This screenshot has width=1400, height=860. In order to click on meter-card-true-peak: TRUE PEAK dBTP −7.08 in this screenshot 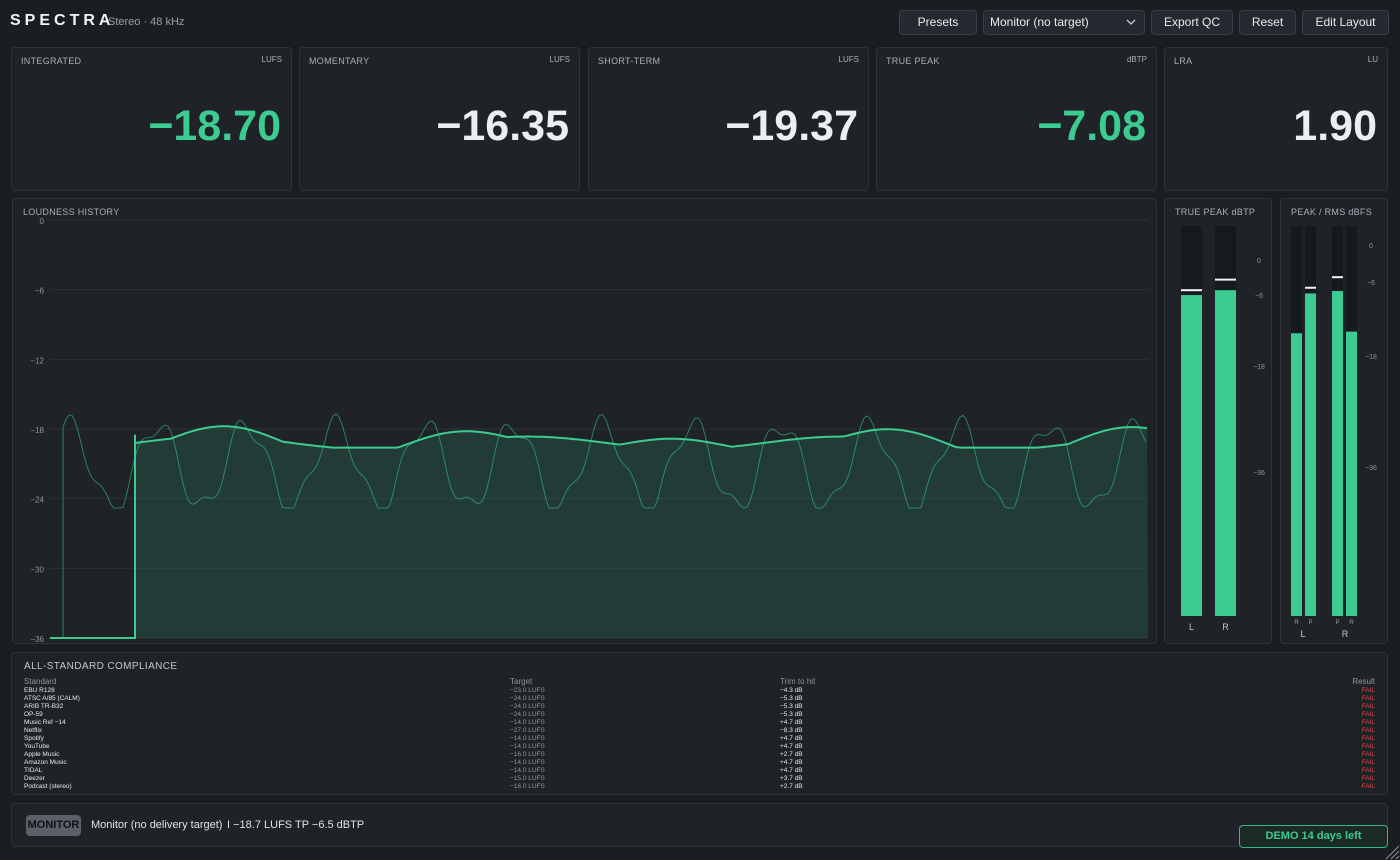, I will do `click(1016, 119)`.